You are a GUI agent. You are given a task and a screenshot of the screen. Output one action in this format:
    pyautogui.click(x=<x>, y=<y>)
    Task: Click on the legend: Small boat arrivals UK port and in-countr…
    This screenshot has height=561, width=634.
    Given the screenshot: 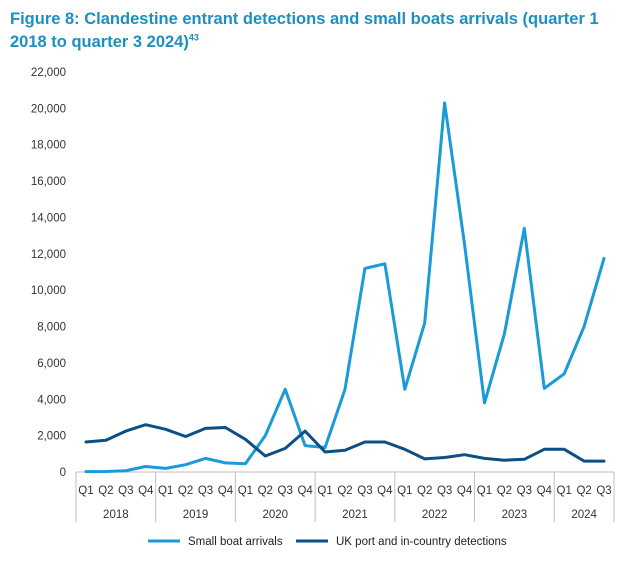 What is the action you would take?
    pyautogui.click(x=327, y=542)
    